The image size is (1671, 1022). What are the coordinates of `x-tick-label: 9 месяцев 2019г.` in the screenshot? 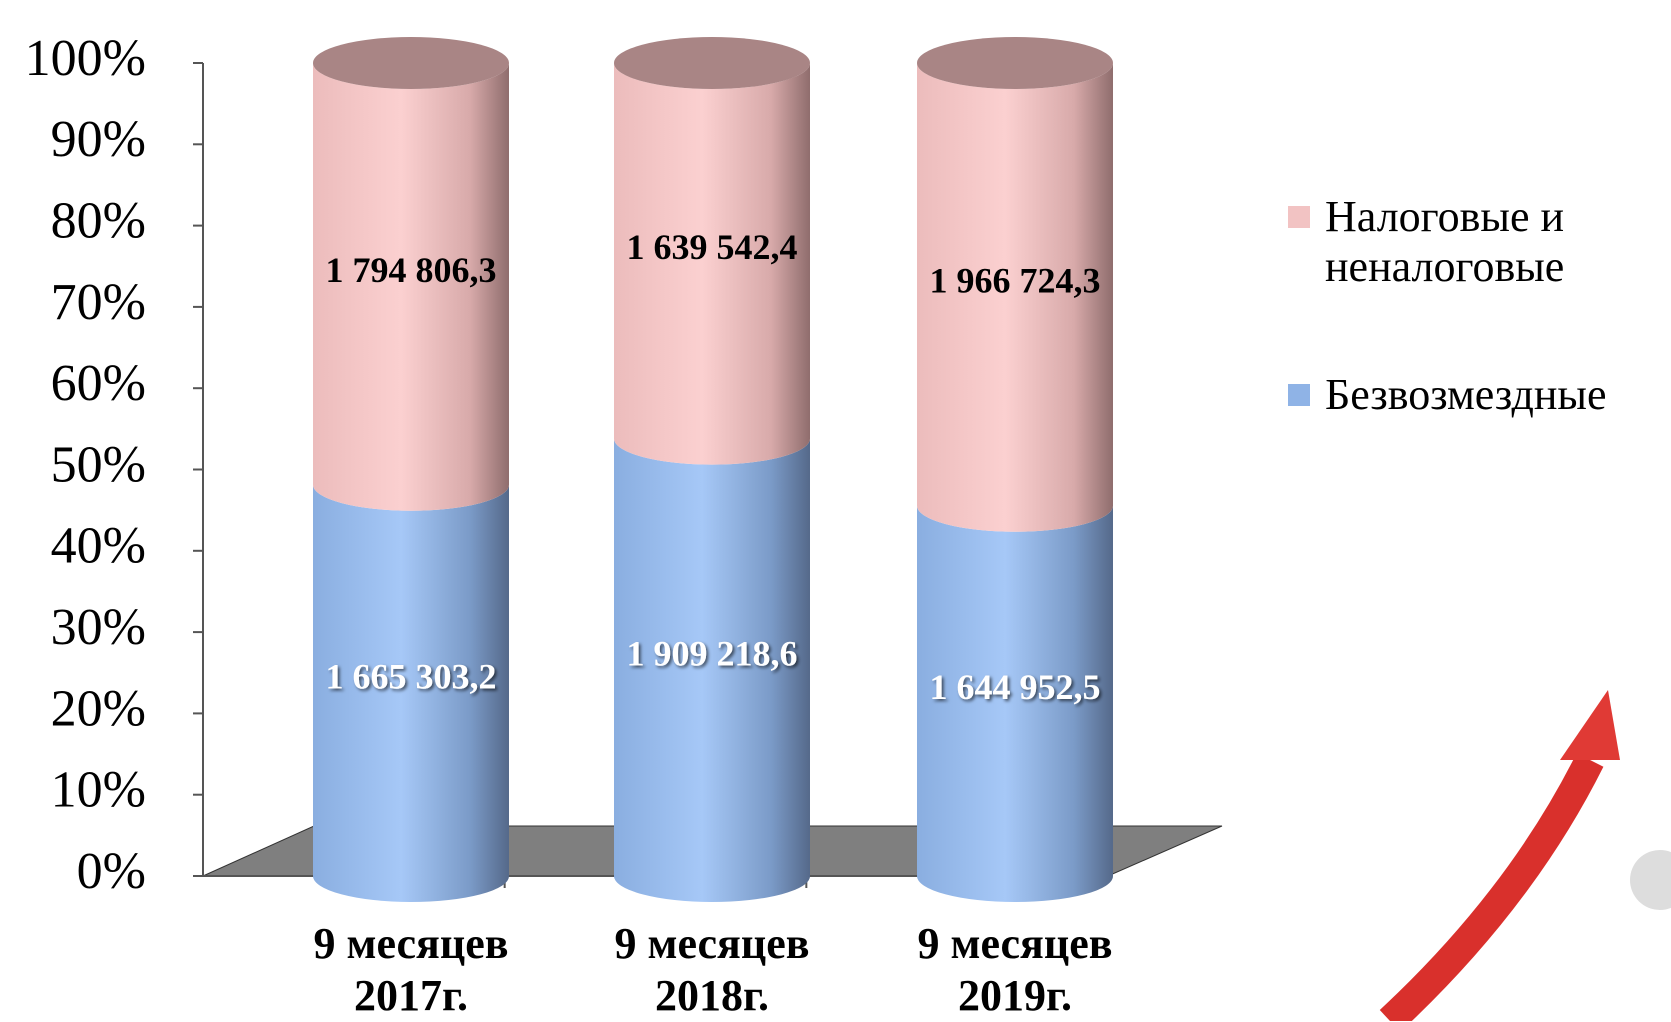 It's located at (1015, 969).